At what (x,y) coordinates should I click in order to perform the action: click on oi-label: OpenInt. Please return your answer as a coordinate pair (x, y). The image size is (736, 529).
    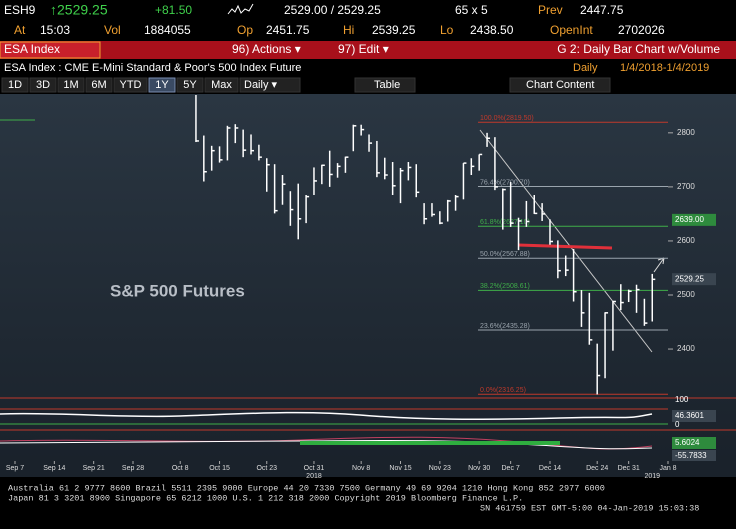
    Looking at the image, I should click on (571, 30).